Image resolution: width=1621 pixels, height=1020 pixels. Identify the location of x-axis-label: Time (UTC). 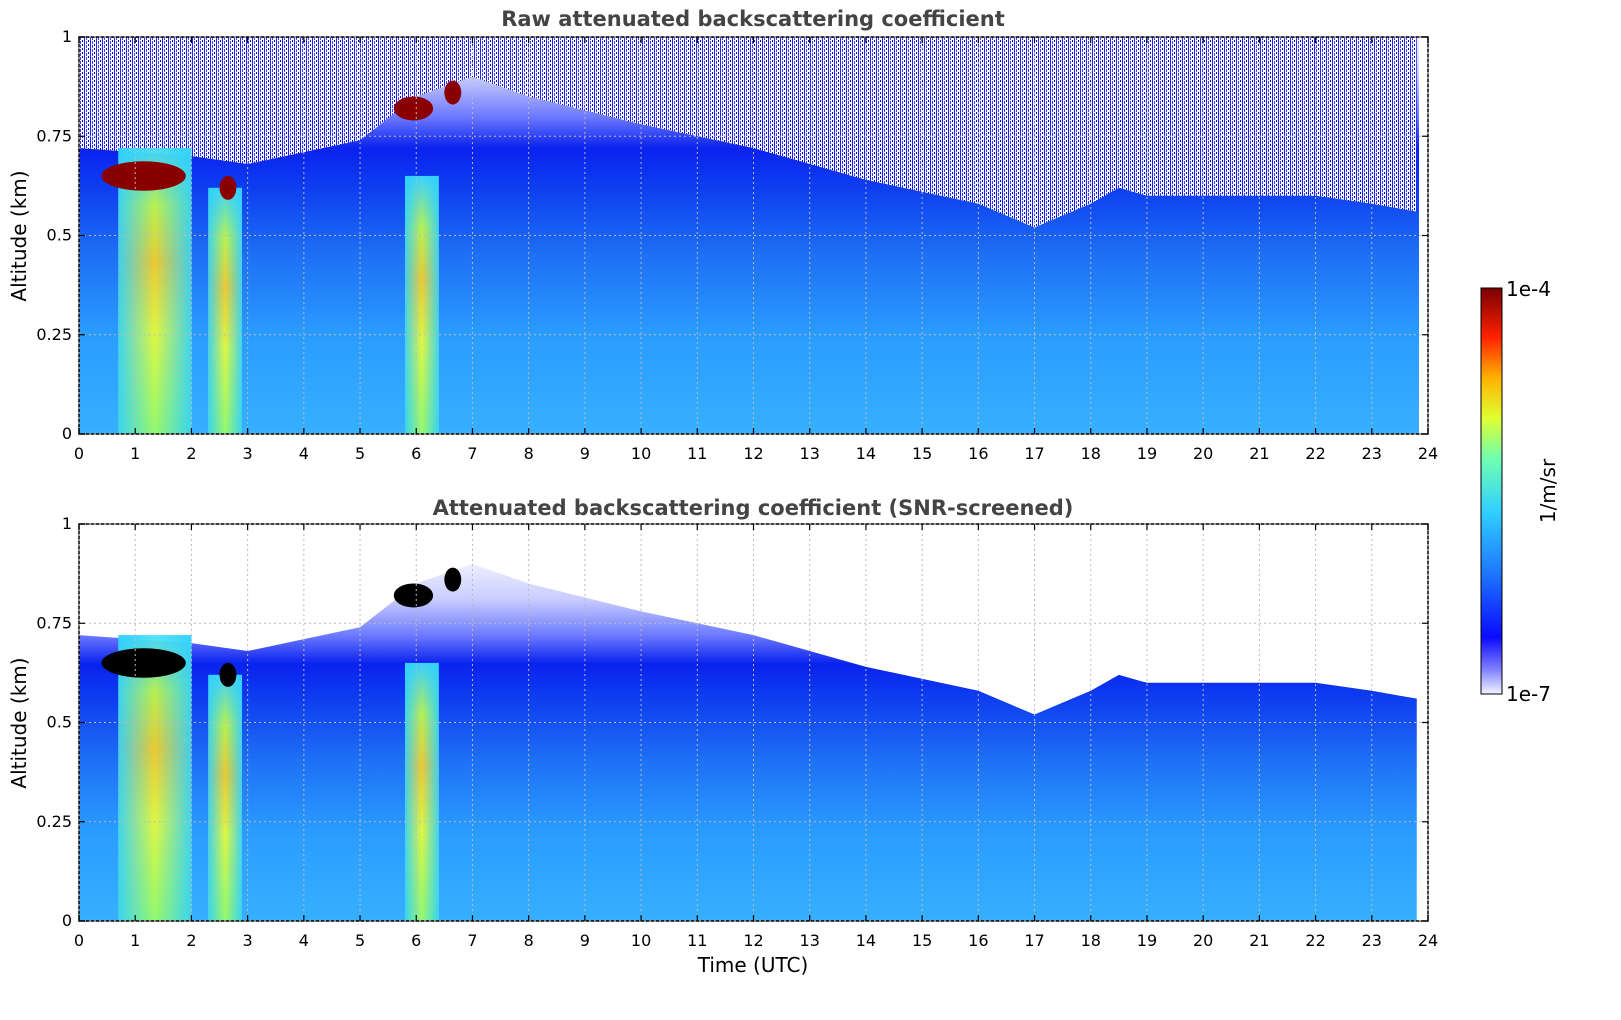
(753, 965).